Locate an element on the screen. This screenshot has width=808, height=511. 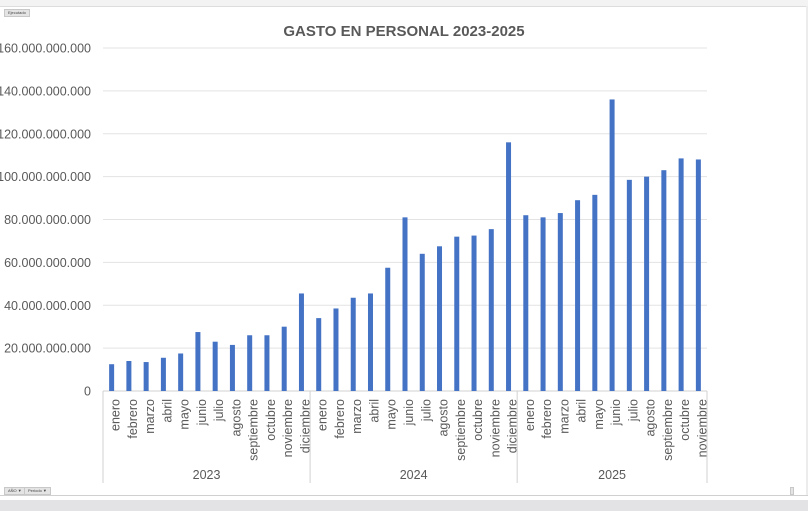
year-label: 2024 is located at coordinates (414, 475).